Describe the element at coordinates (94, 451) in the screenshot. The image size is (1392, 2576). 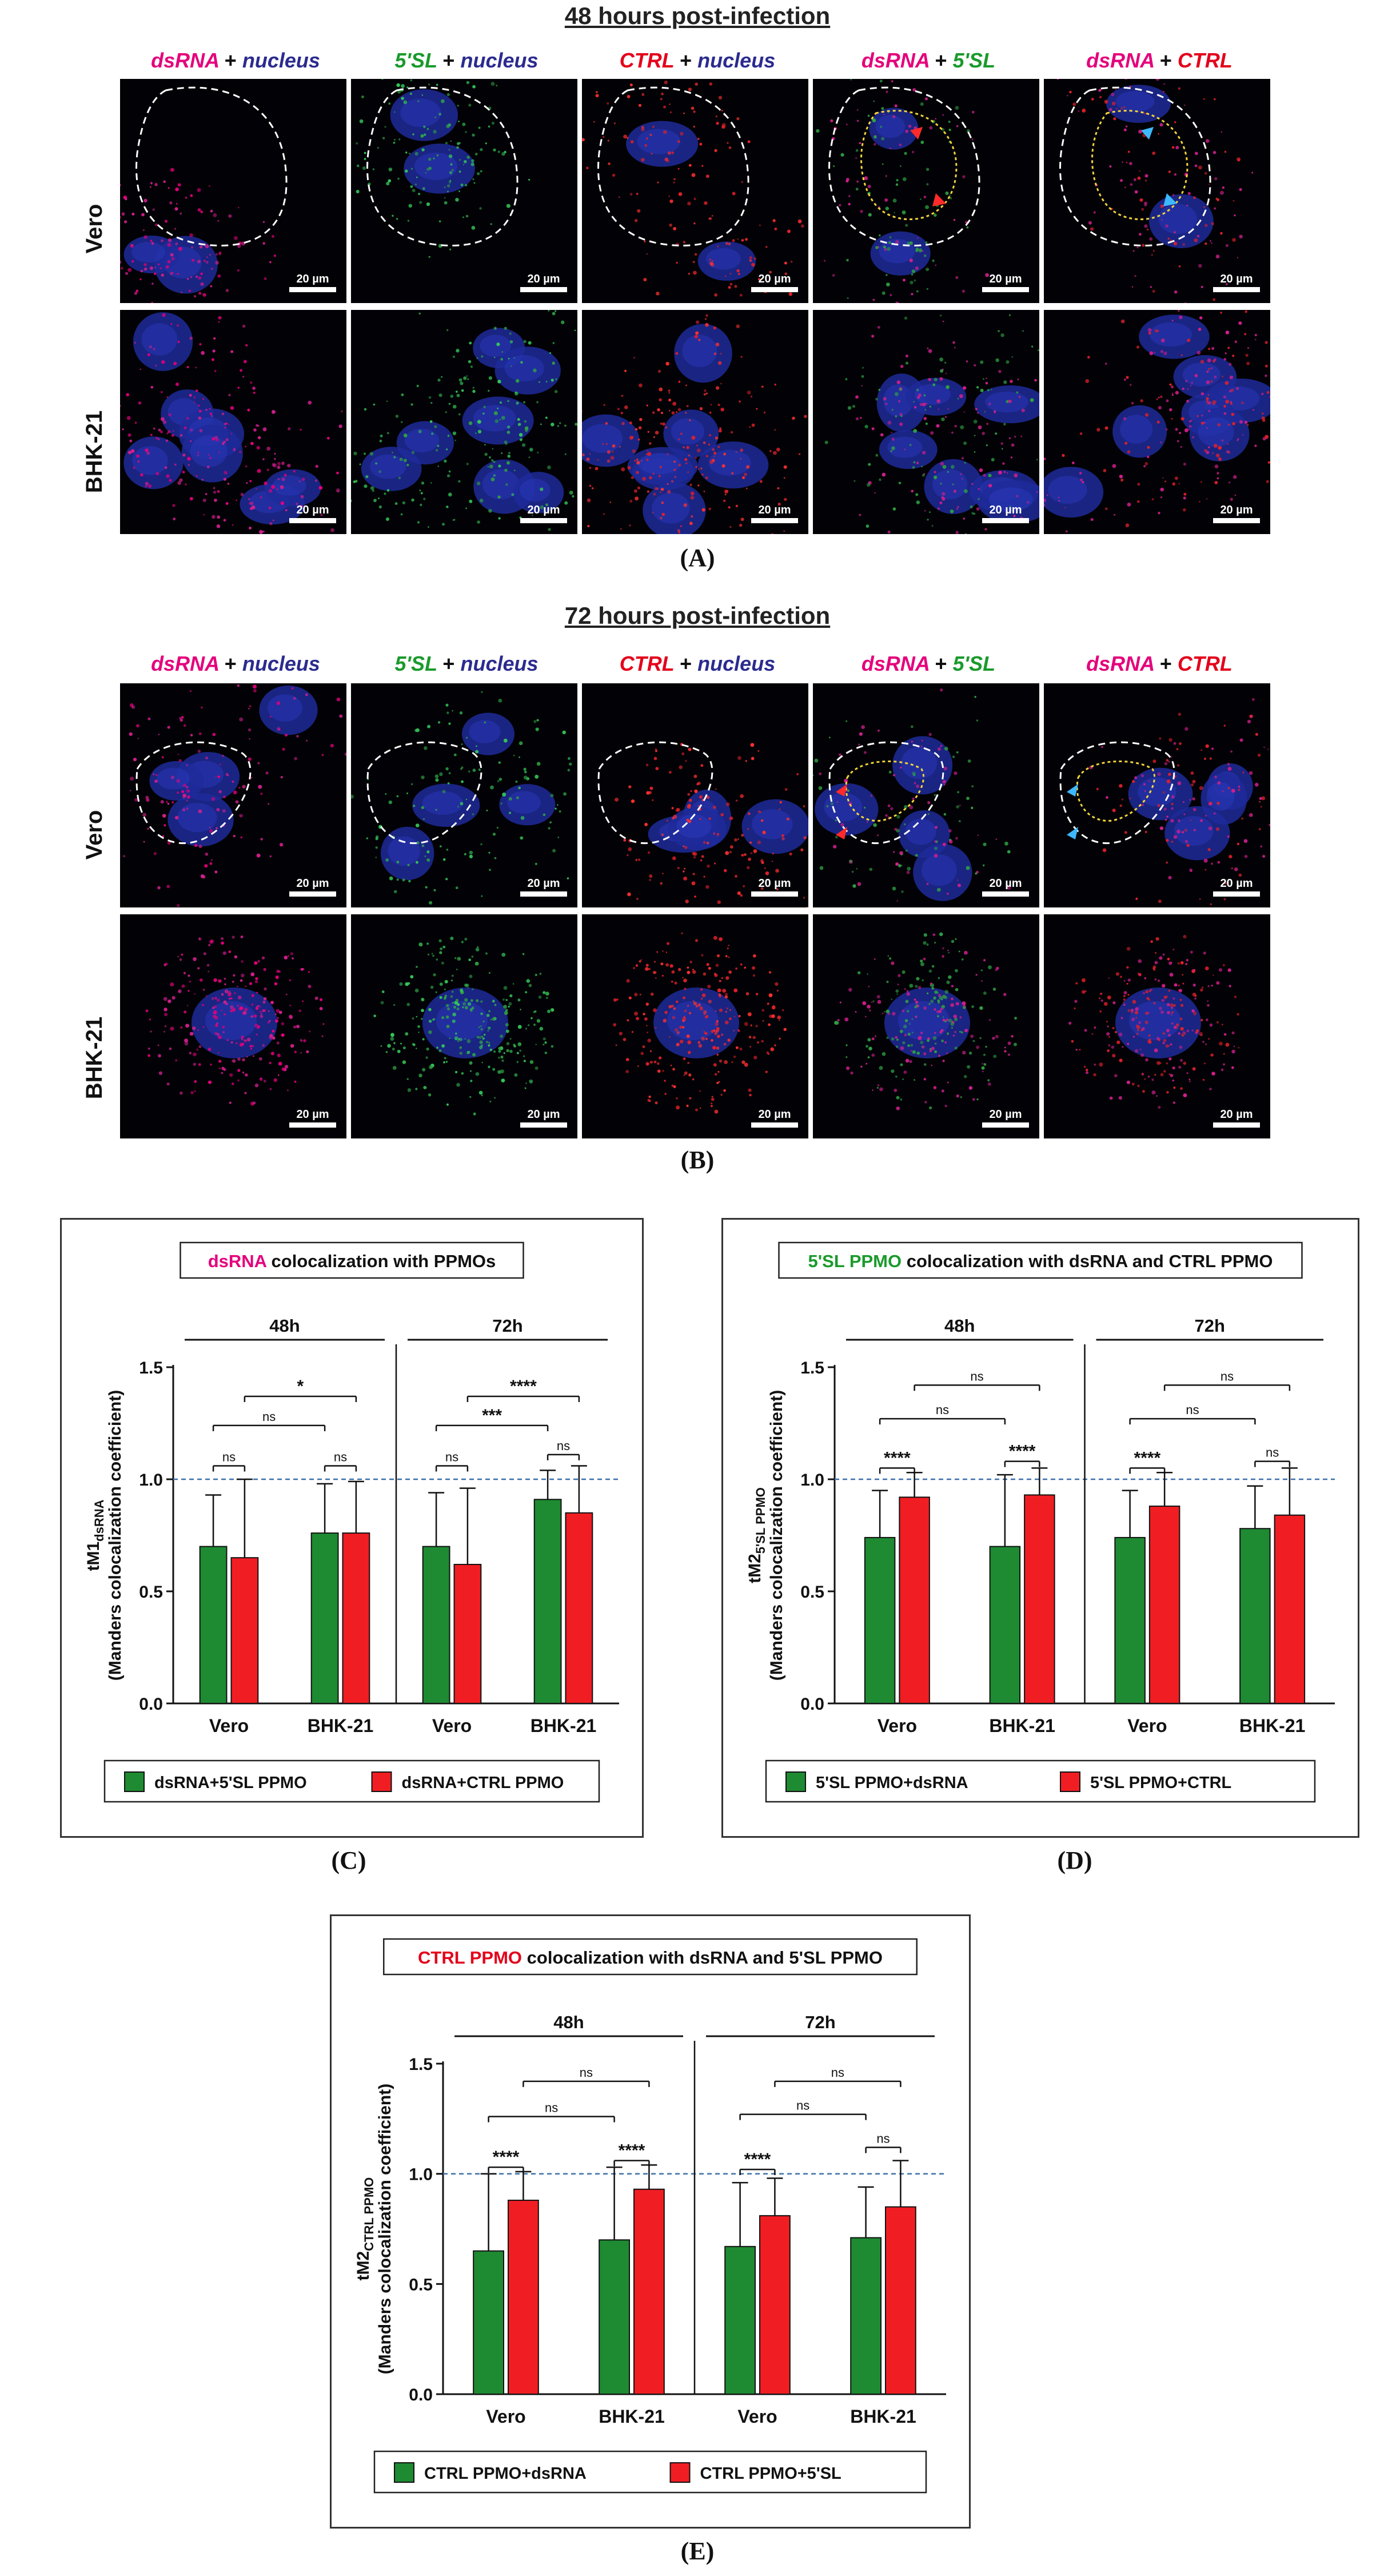
I see `panel-a-row-label-bhk21: BHK-21` at that location.